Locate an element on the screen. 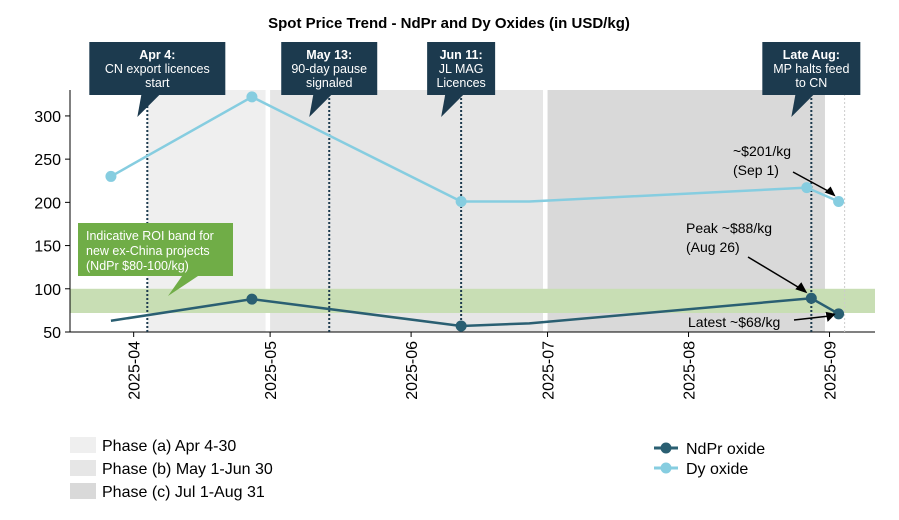 The image size is (899, 520). ndpr-peak-arrow is located at coordinates (775, 273).